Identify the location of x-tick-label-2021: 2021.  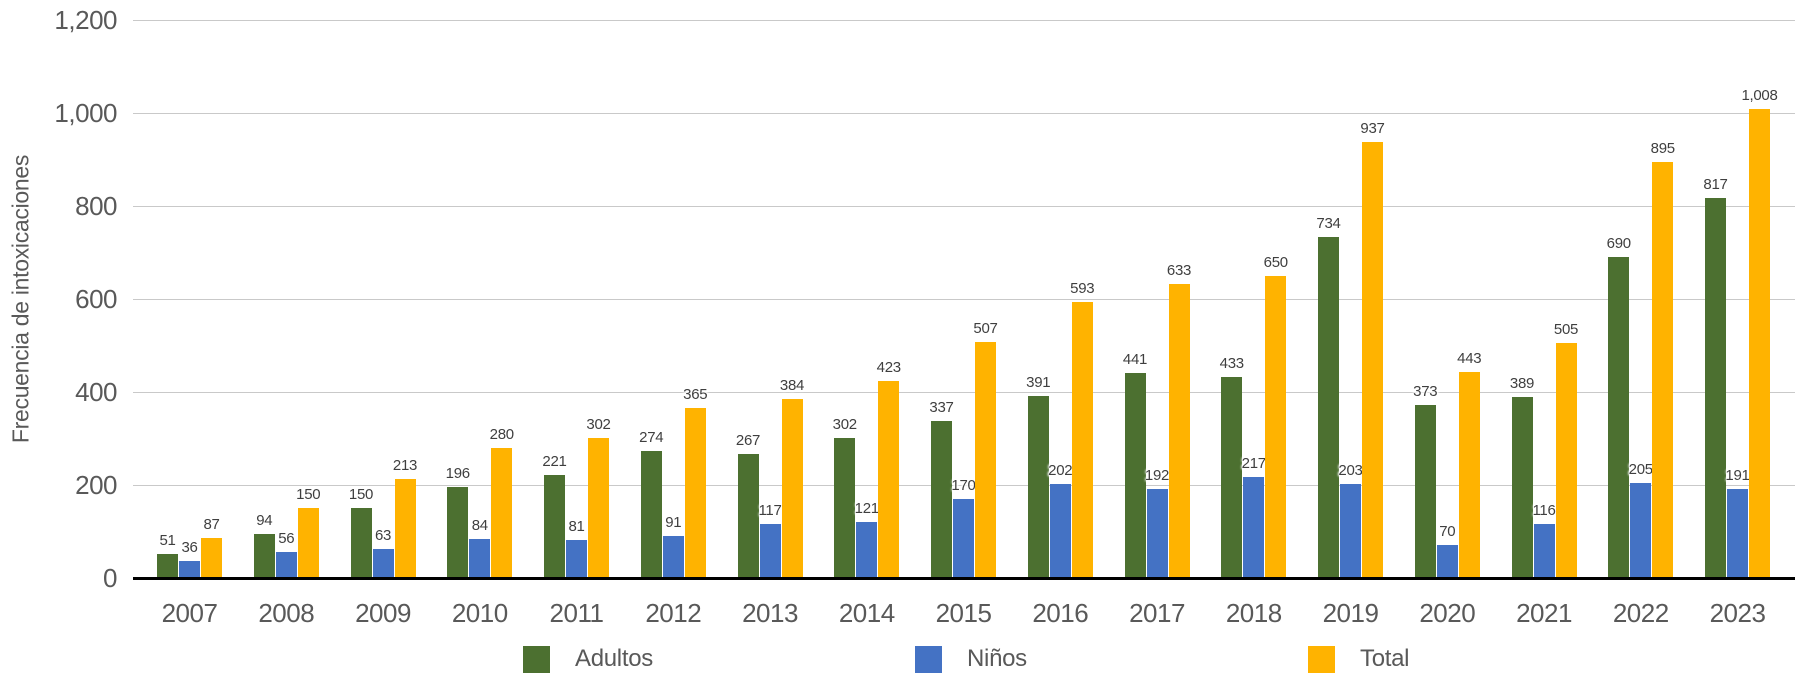
(1544, 613).